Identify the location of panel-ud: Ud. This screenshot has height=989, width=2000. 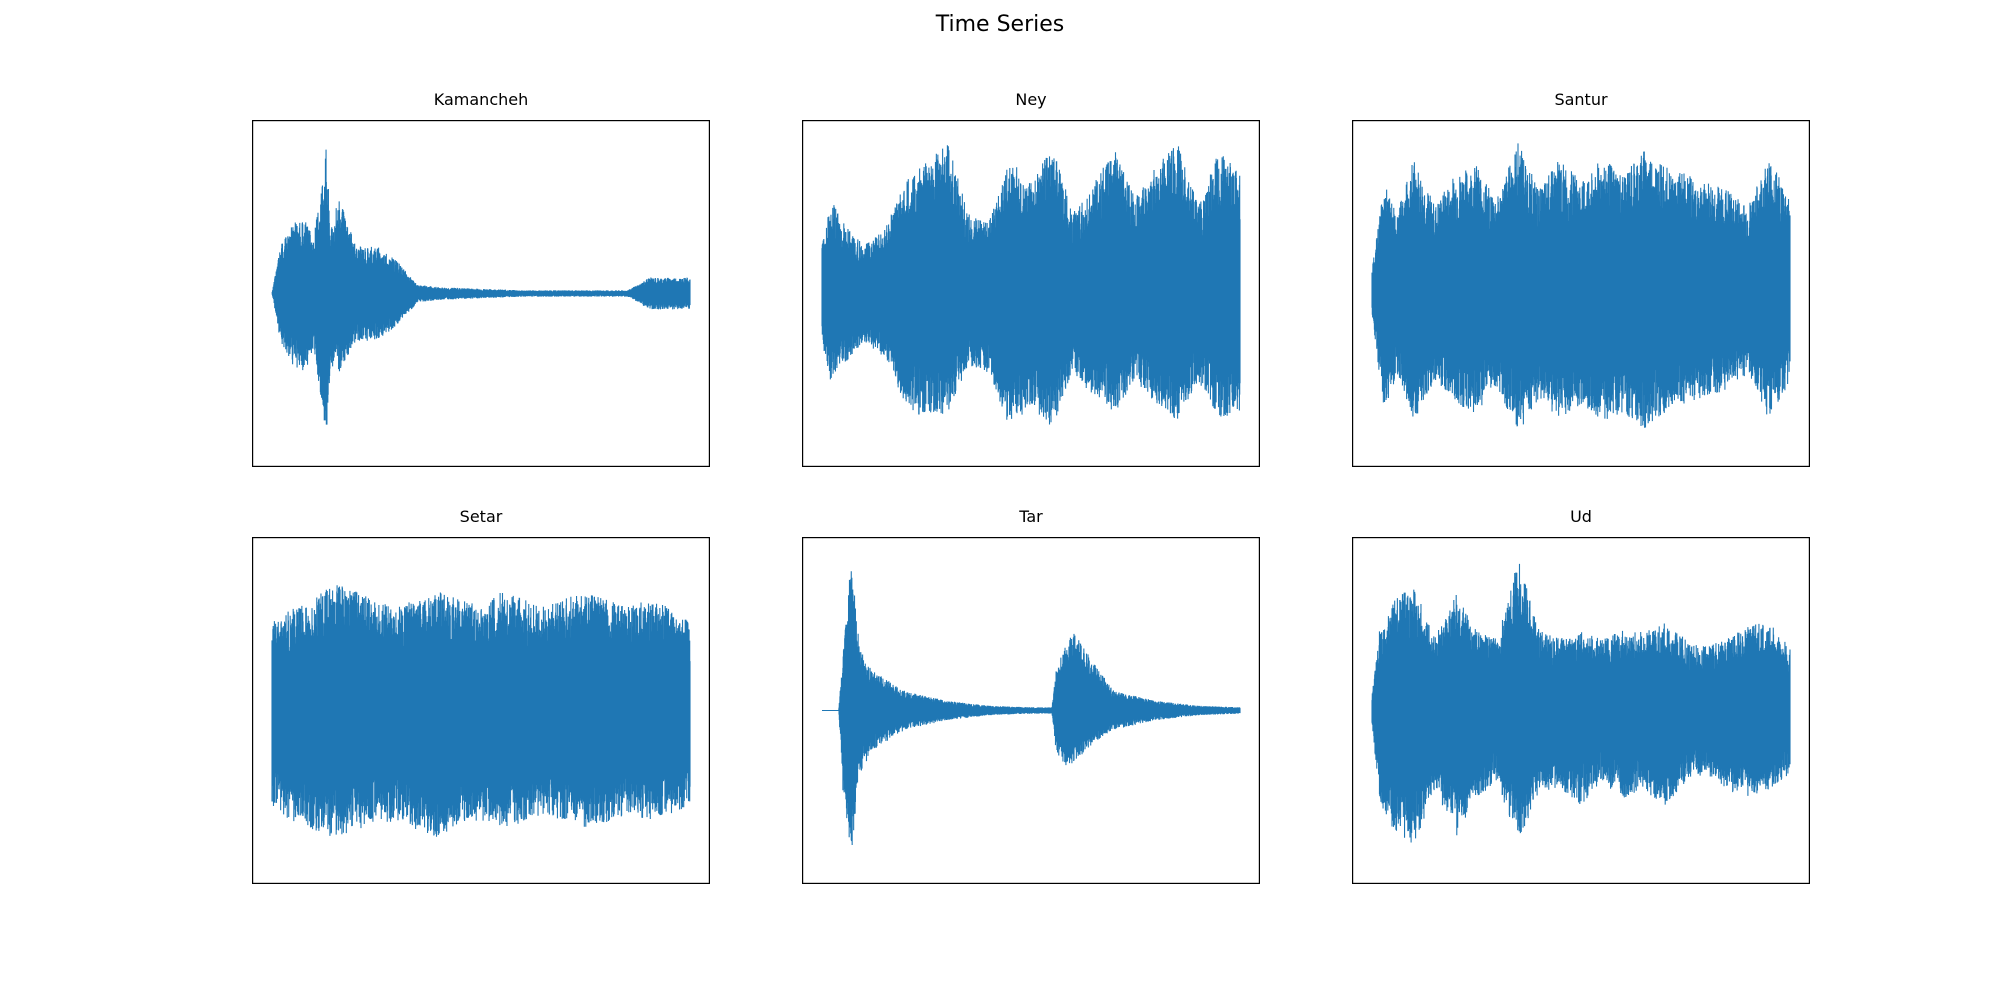
(1581, 695).